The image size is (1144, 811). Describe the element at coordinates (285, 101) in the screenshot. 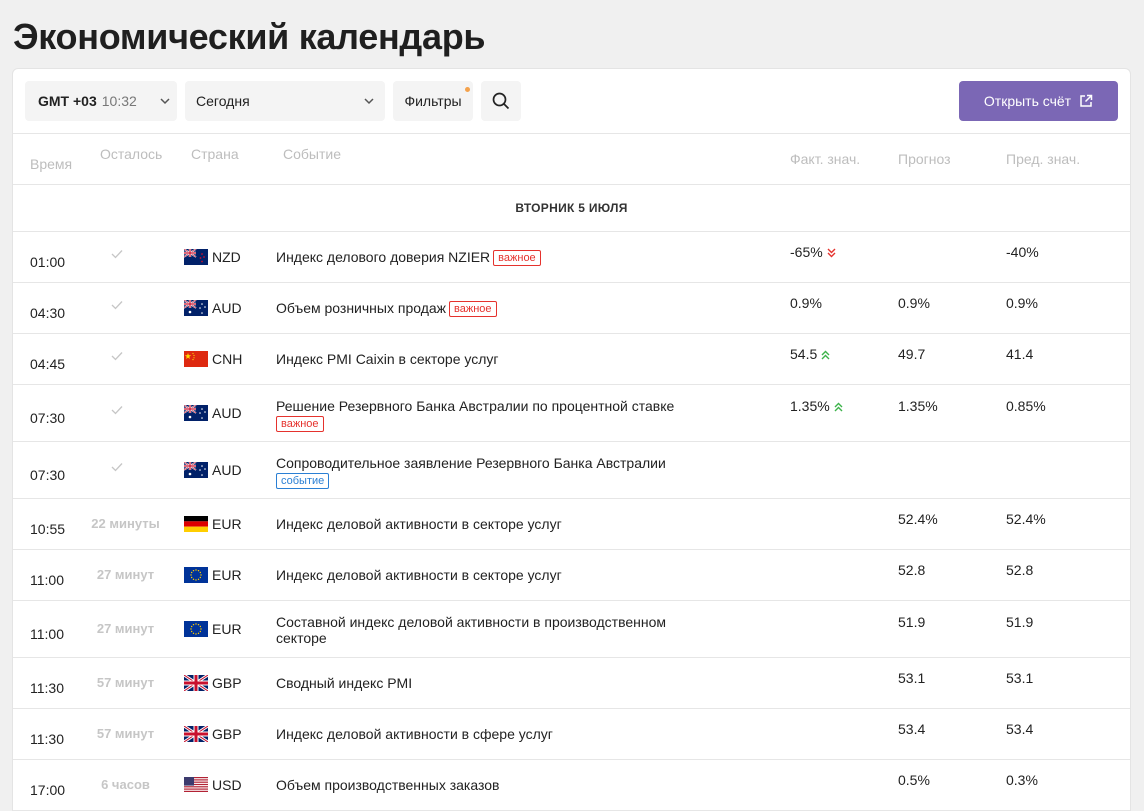

I see `date-select: Сегодня` at that location.